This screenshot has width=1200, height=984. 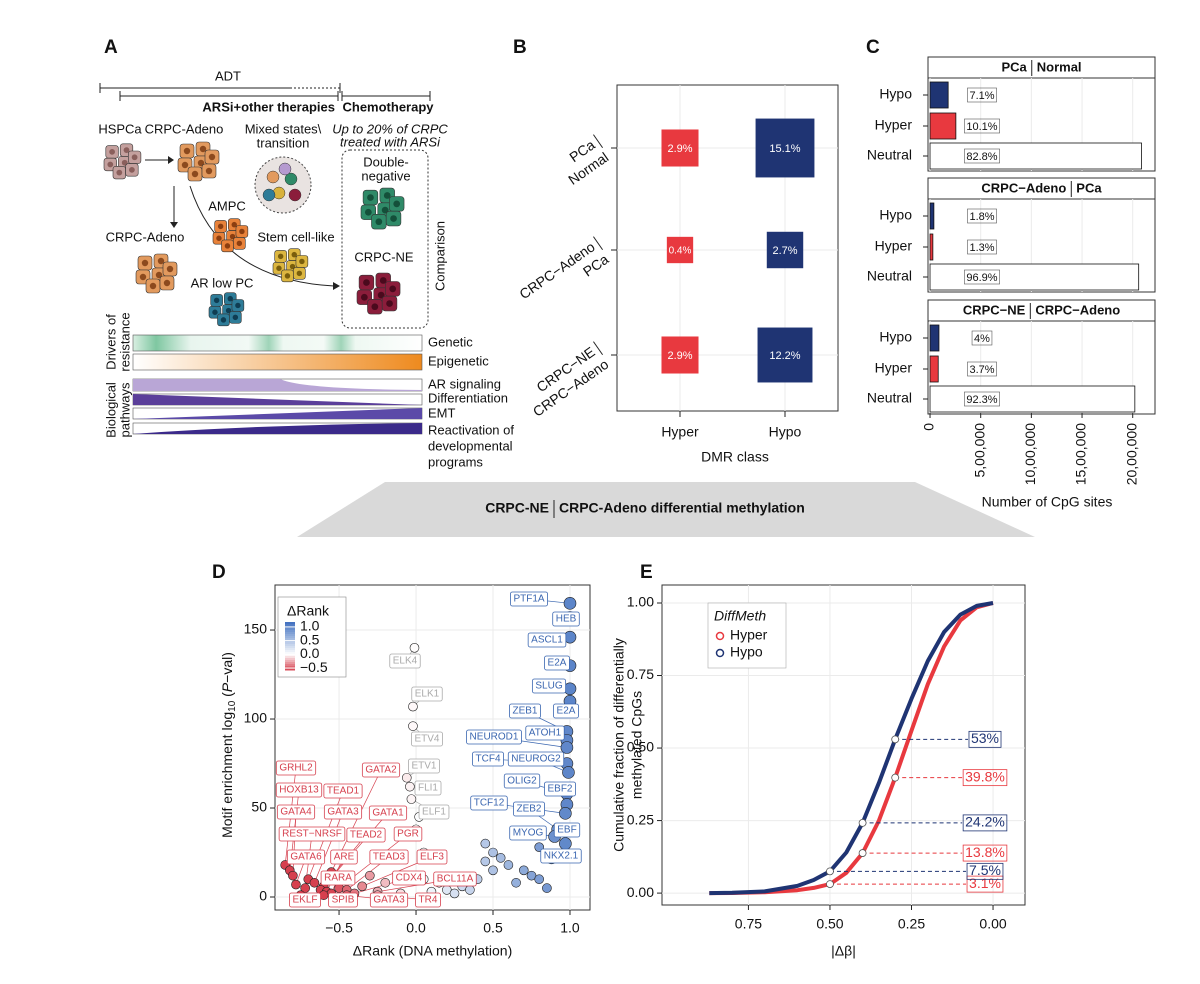 What do you see at coordinates (985, 776) in the screenshot?
I see `value-label: 39.8%` at bounding box center [985, 776].